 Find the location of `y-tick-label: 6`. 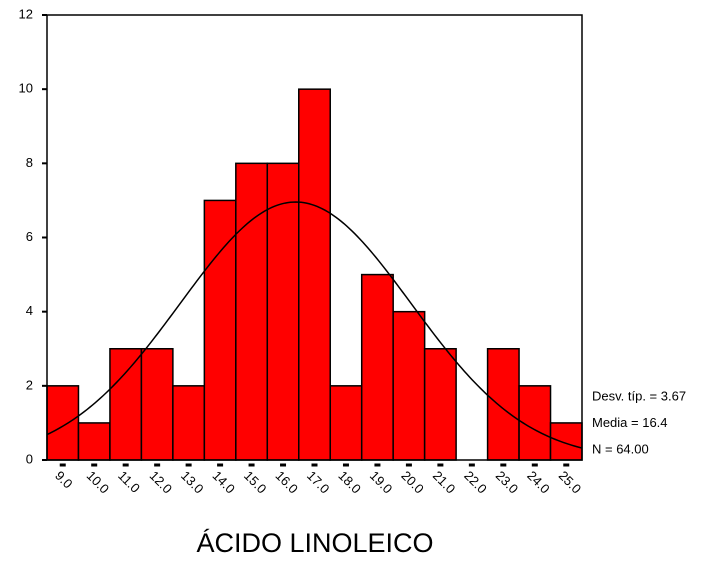

y-tick-label: 6 is located at coordinates (29, 236).